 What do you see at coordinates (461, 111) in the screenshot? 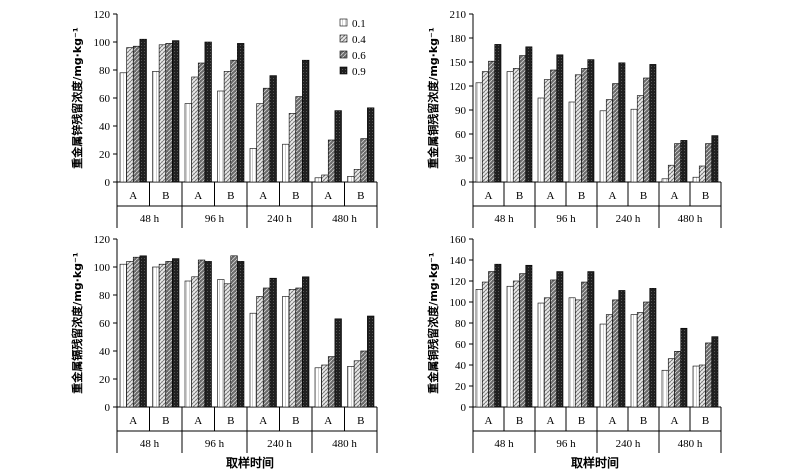
I see `y-tick-label: 90` at bounding box center [461, 111].